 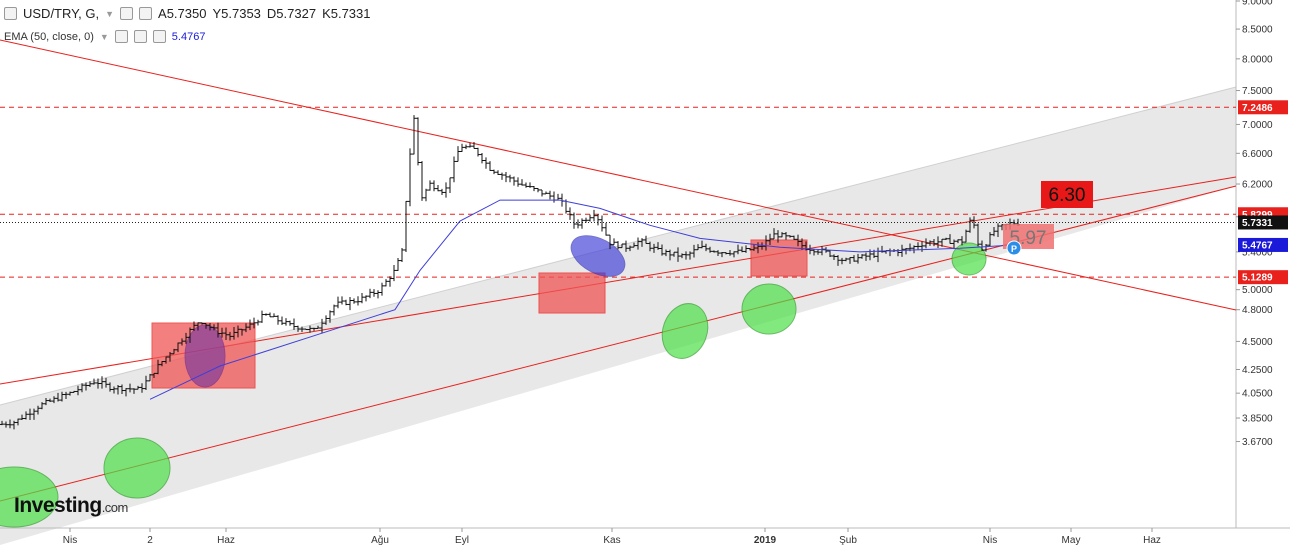 What do you see at coordinates (159, 36) in the screenshot?
I see `close-icon` at bounding box center [159, 36].